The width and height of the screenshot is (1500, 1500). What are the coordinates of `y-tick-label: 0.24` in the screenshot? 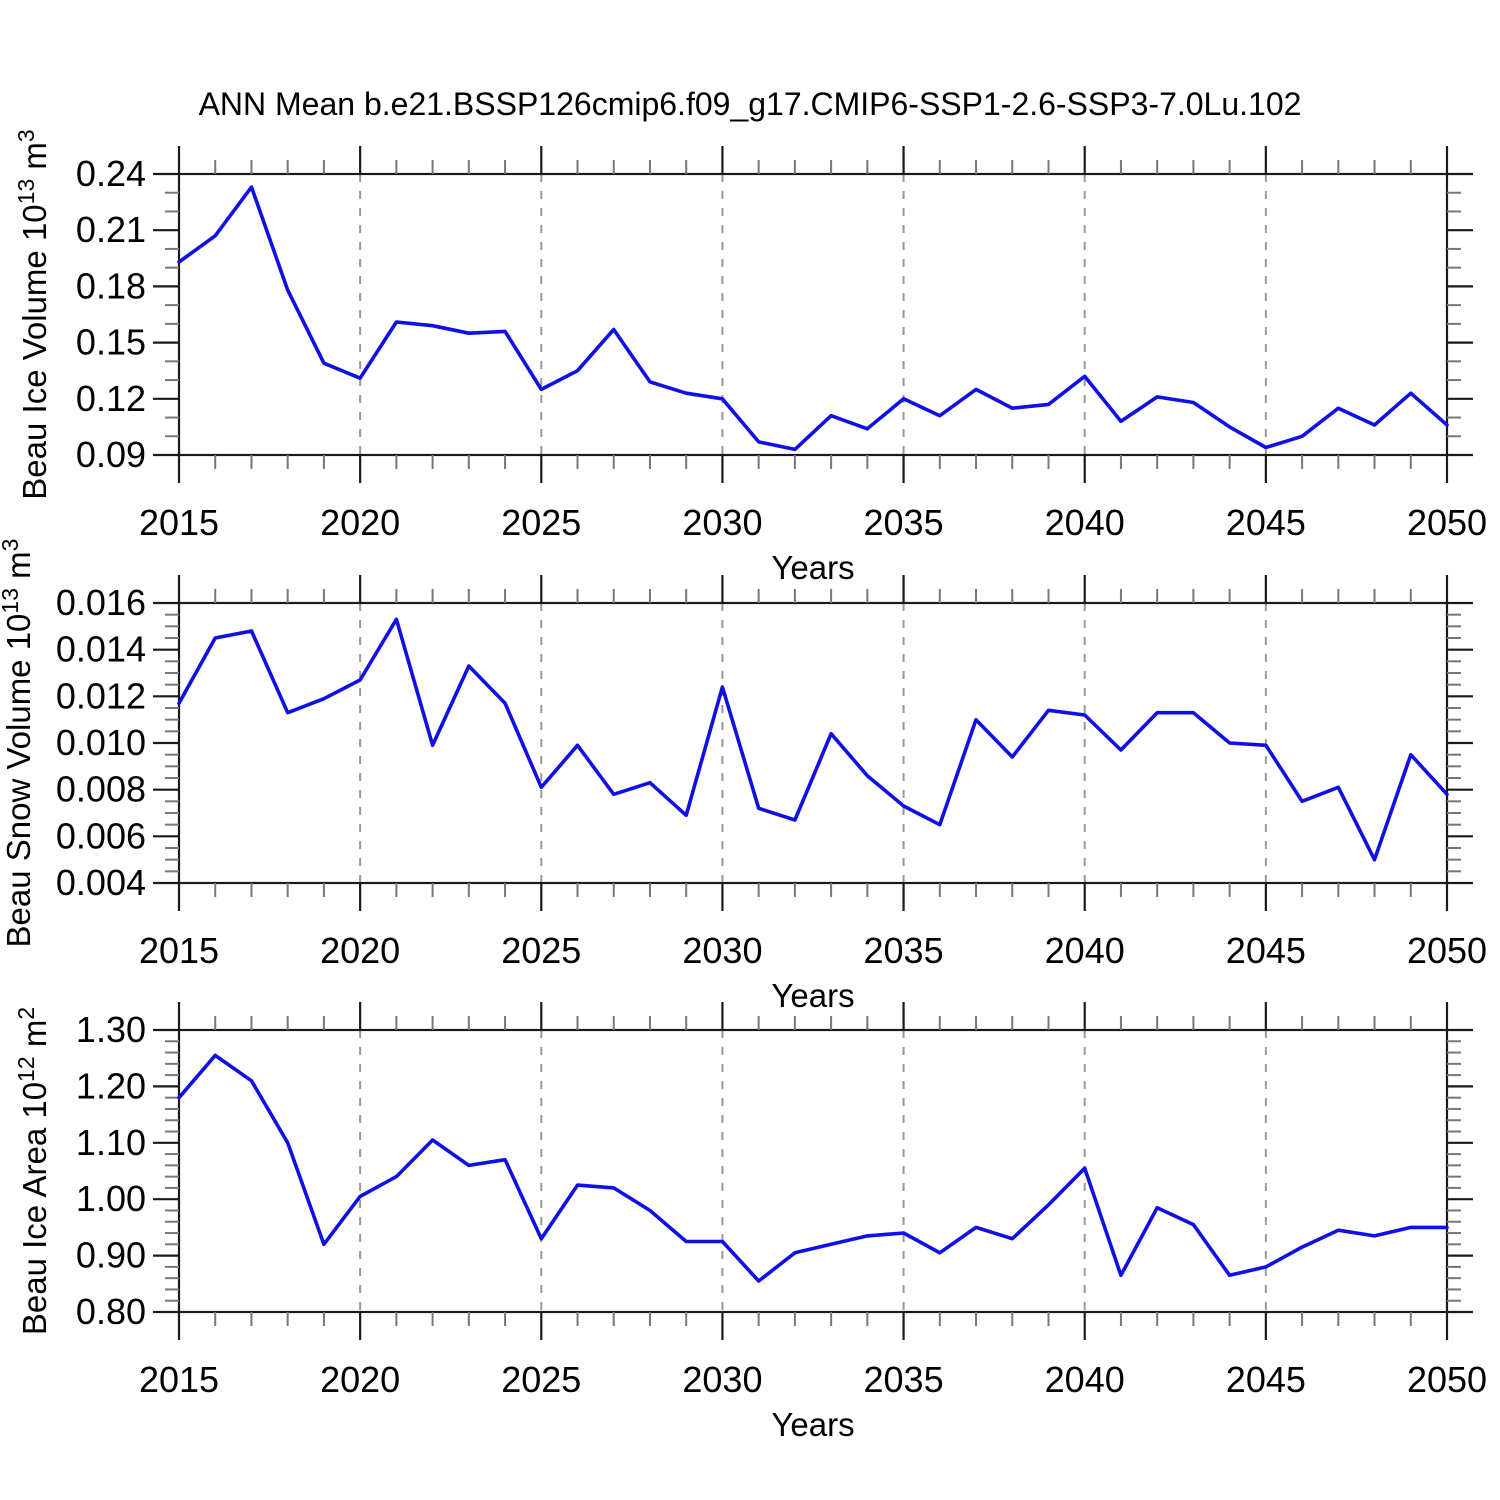 It's located at (111, 173).